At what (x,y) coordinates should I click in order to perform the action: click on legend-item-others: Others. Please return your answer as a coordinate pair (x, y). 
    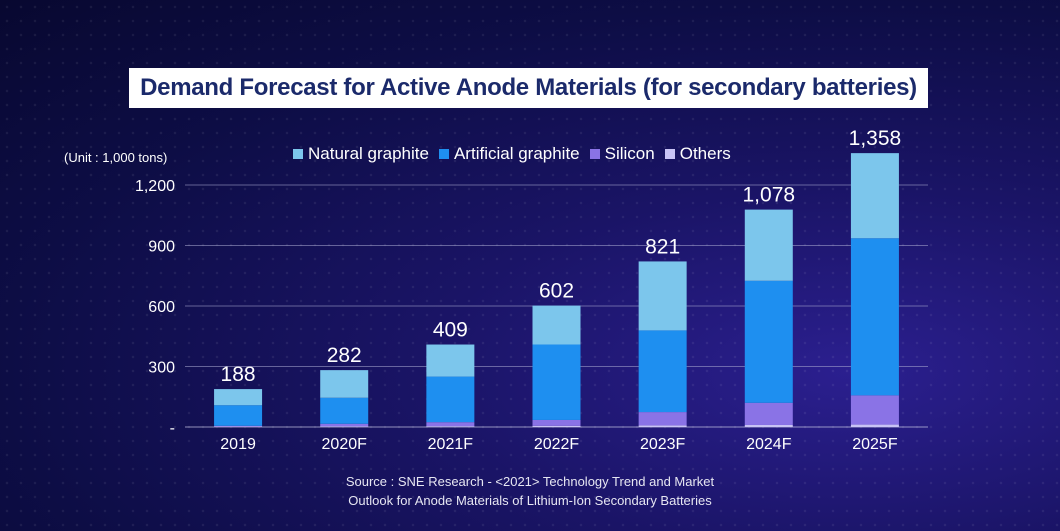
    Looking at the image, I should click on (697, 154).